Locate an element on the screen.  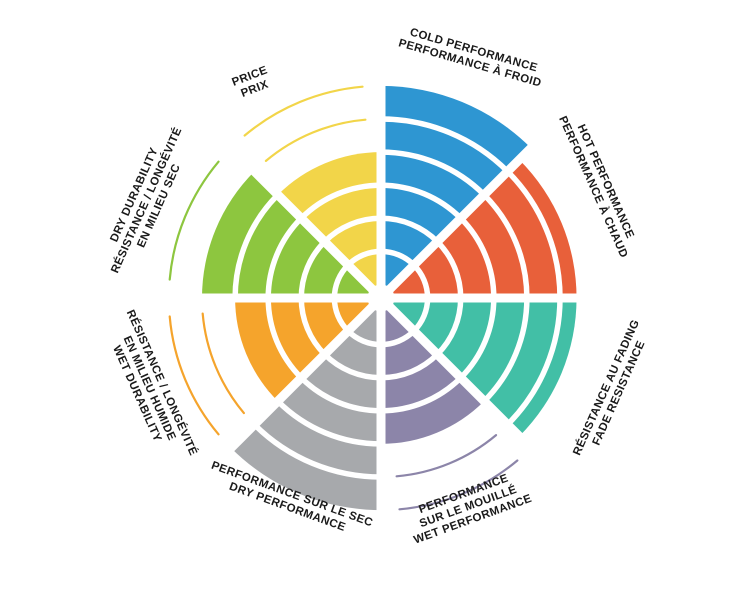
sector-label-hot-performance: HOT PERFORMANCEPERFORMANCE À CHAUD is located at coordinates (599, 184).